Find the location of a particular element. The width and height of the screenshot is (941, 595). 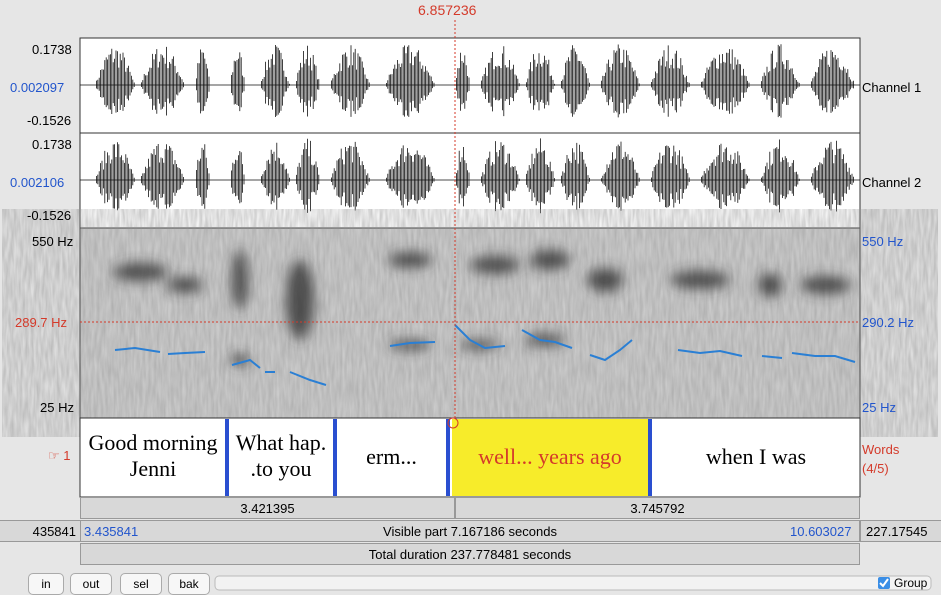

check is located at coordinates (884, 583).